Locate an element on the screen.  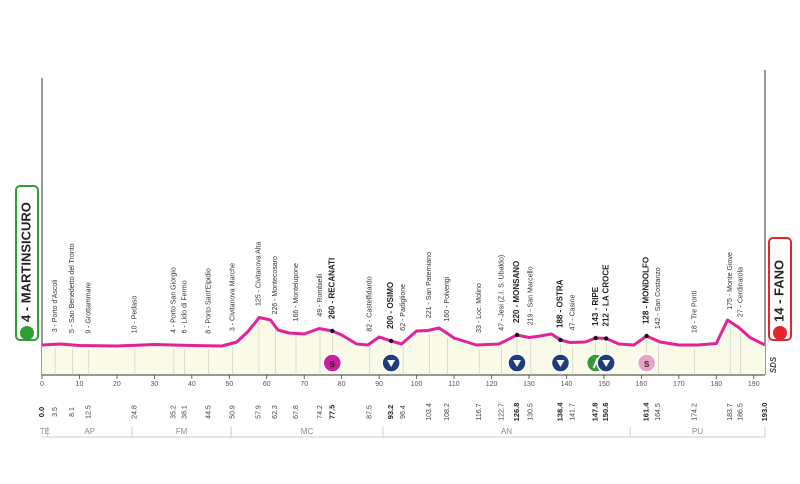
distance-label-20: 122.7 is located at coordinates (501, 412).